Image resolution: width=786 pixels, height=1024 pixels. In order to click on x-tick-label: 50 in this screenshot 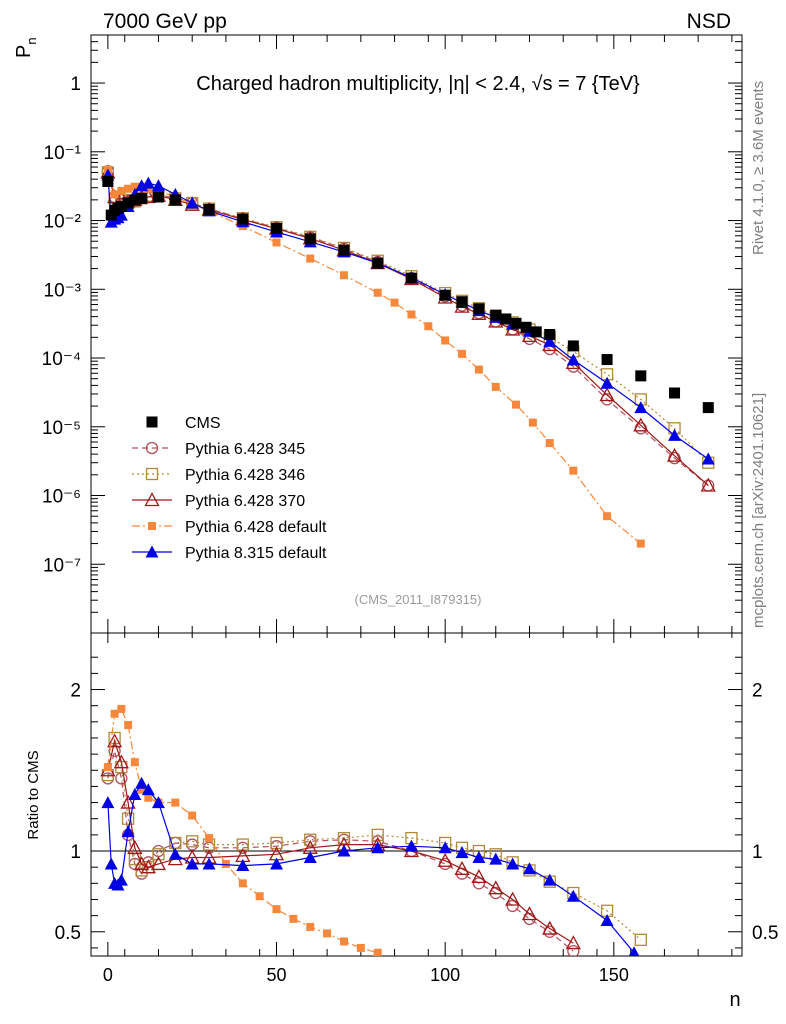, I will do `click(277, 975)`.